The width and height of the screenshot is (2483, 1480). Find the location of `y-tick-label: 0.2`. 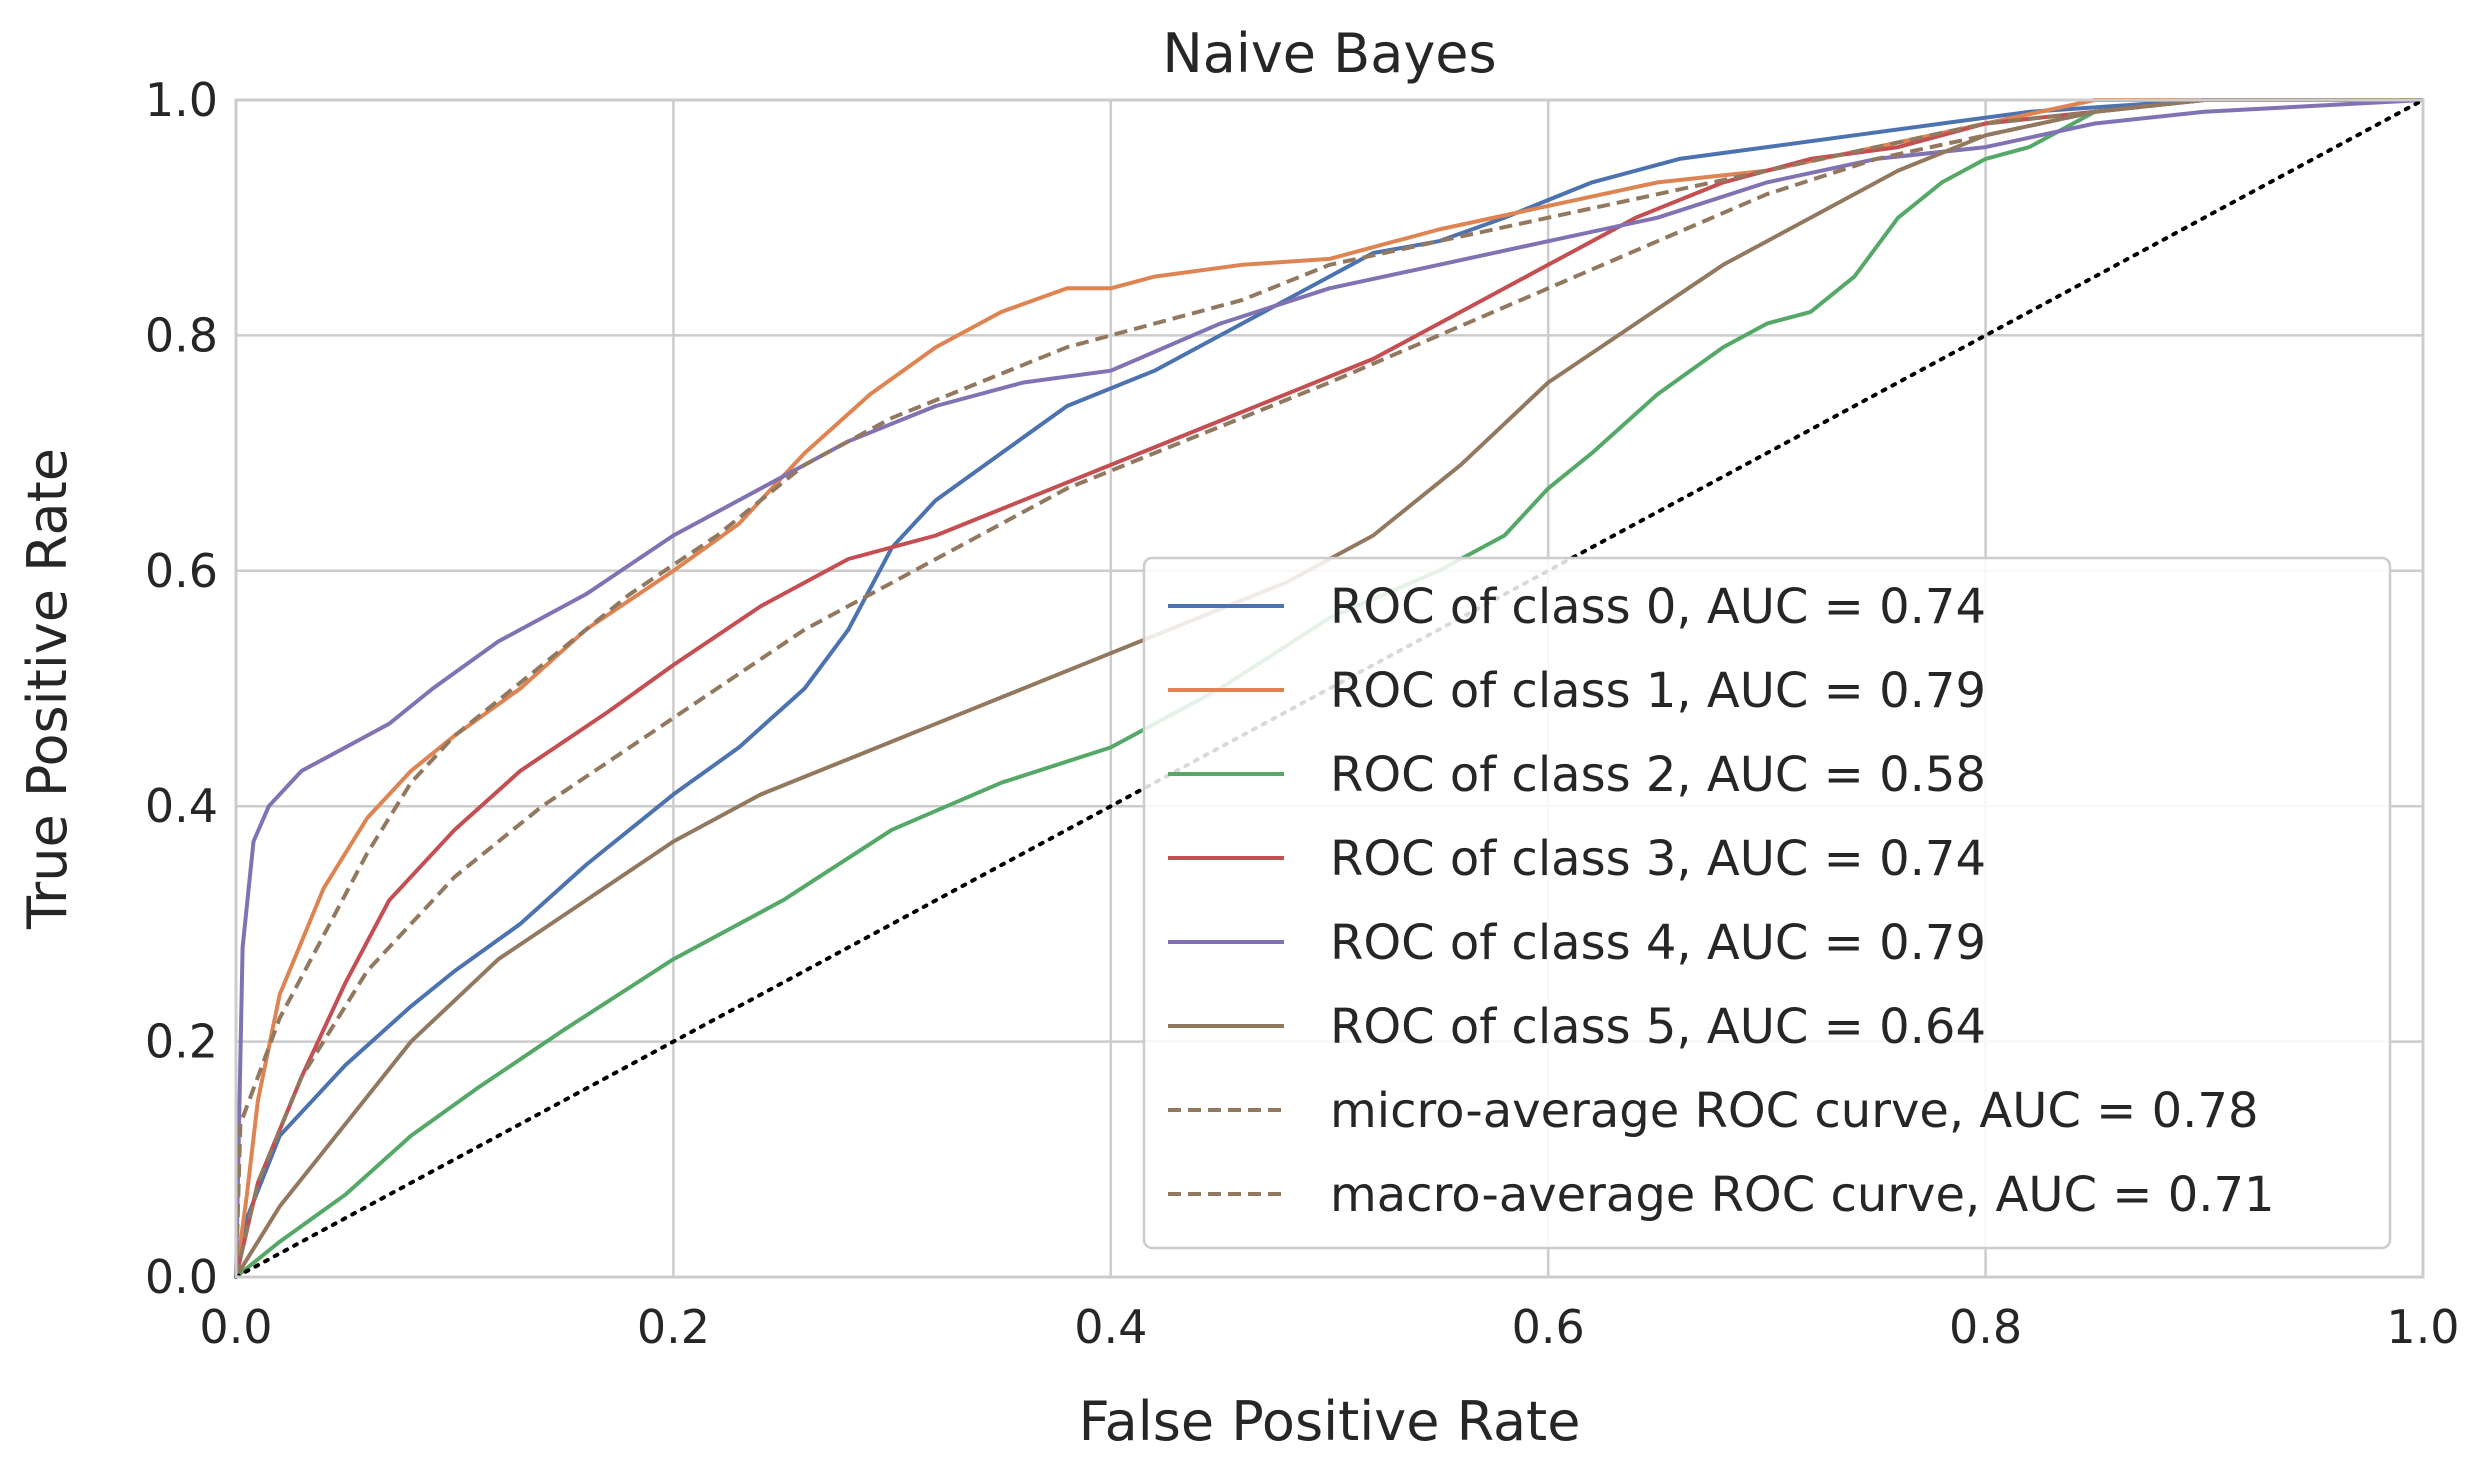

y-tick-label: 0.2 is located at coordinates (181, 1042).